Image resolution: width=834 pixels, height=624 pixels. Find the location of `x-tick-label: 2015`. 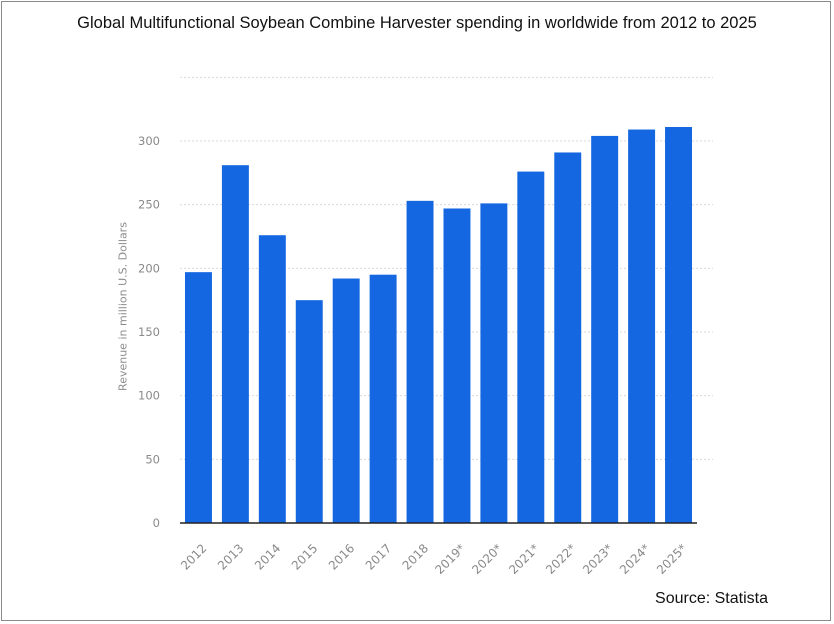

x-tick-label: 2015 is located at coordinates (304, 556).